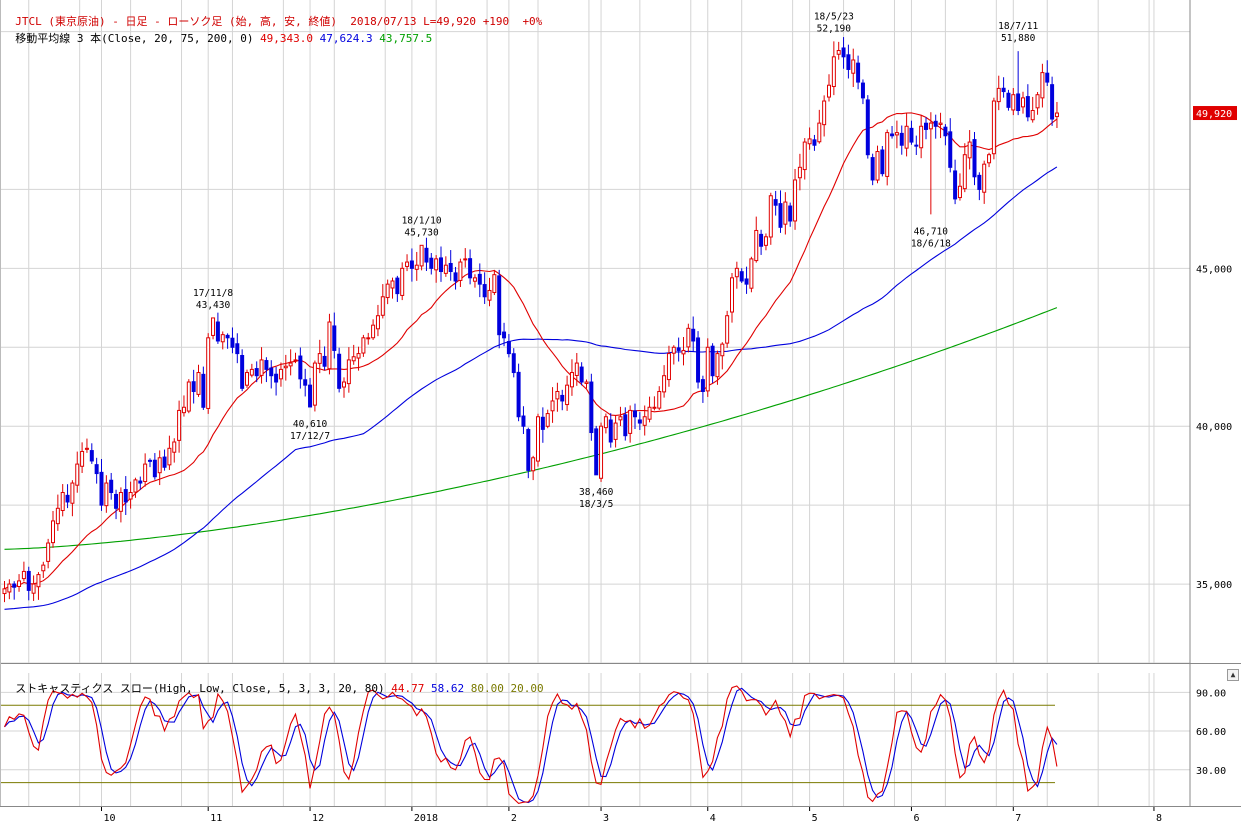 This screenshot has width=1241, height=823. I want to click on stoch-d-line, so click(531, 745).